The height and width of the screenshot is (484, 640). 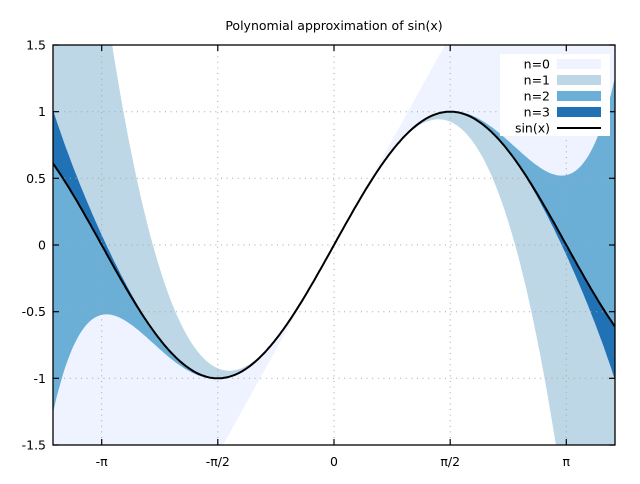 I want to click on legend-item-label: n=1, so click(x=537, y=80).